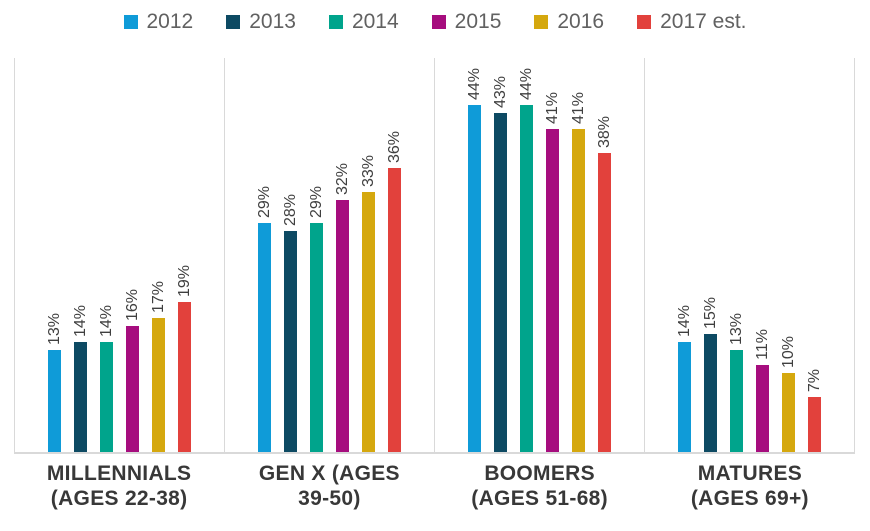 The width and height of the screenshot is (870, 531). Describe the element at coordinates (394, 310) in the screenshot. I see `bar-2017-est-gen` at that location.